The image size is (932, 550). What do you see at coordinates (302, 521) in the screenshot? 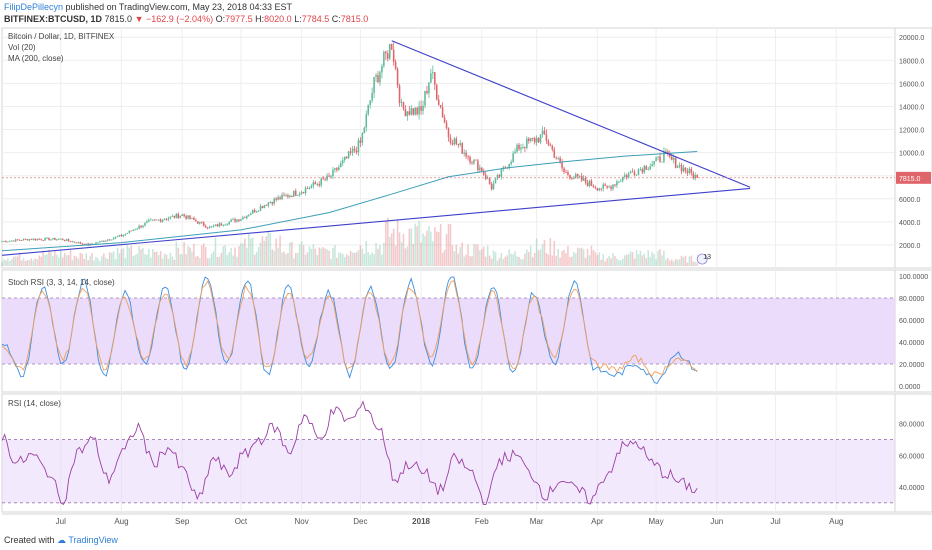
I see `x-tick-label: Nov` at bounding box center [302, 521].